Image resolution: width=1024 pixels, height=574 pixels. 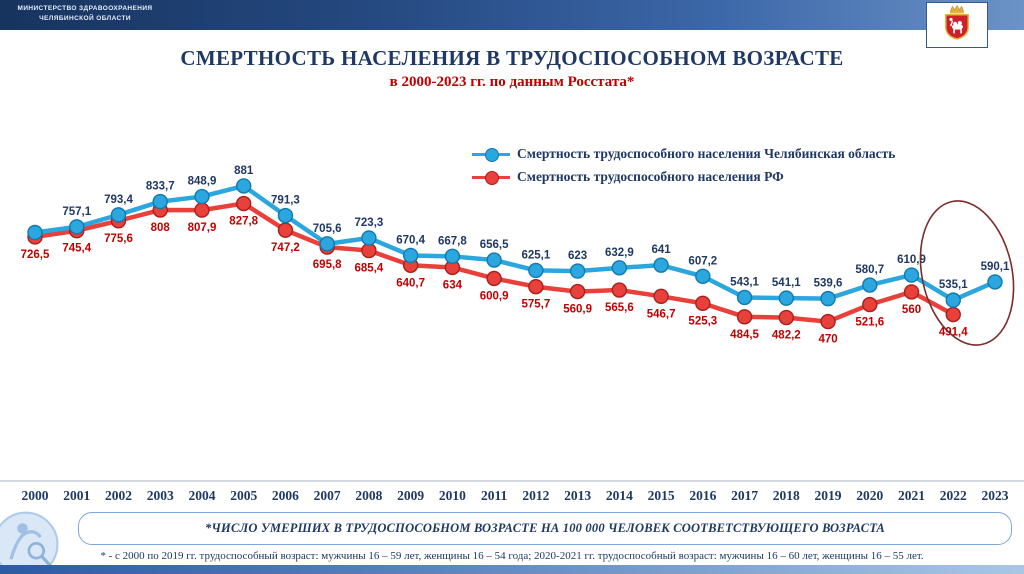 What do you see at coordinates (703, 495) in the screenshot?
I see `year-label: 2016` at bounding box center [703, 495].